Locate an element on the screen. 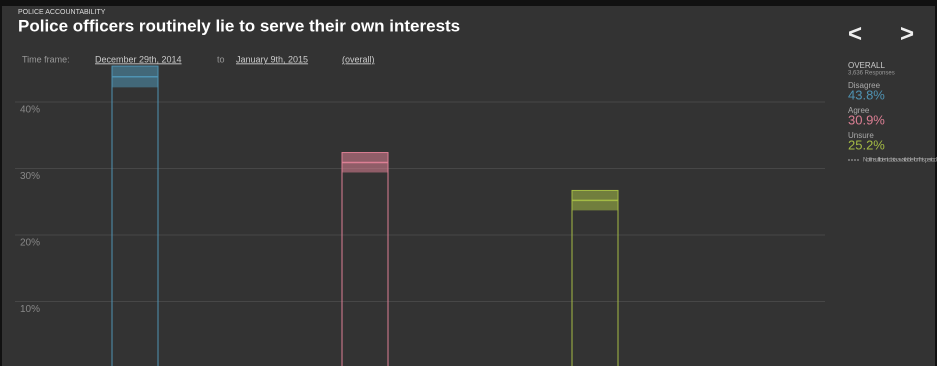  legend-label: Unsure is located at coordinates (861, 135).